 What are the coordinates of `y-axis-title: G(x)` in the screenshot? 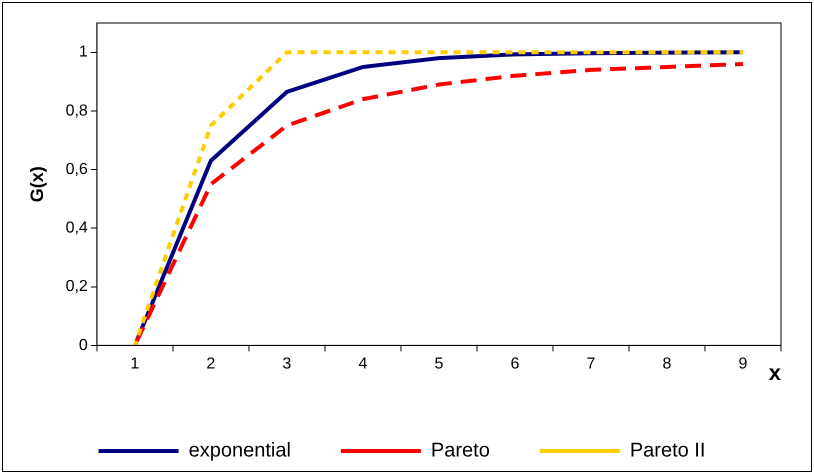 It's located at (36, 184).